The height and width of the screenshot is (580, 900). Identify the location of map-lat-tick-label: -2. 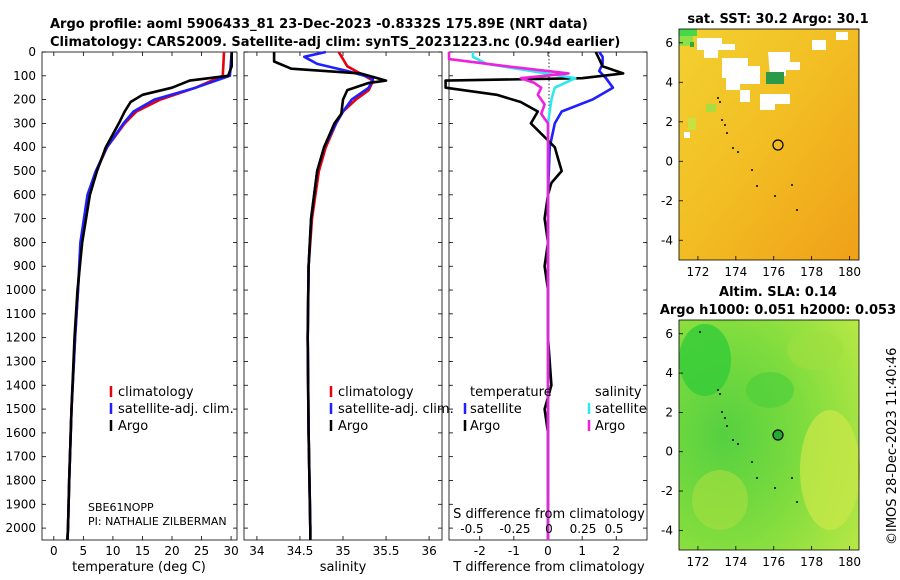
(667, 491).